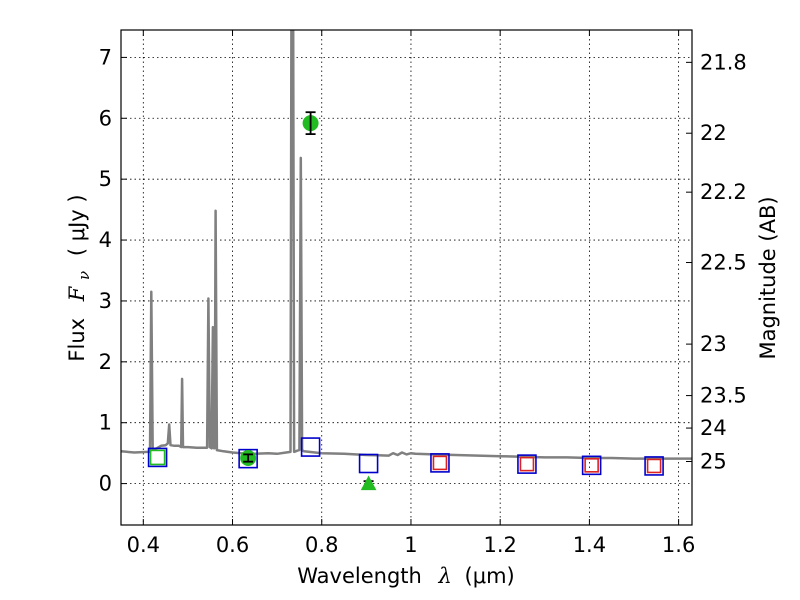 The image size is (800, 600). I want to click on y-tick-label: 5, so click(105, 179).